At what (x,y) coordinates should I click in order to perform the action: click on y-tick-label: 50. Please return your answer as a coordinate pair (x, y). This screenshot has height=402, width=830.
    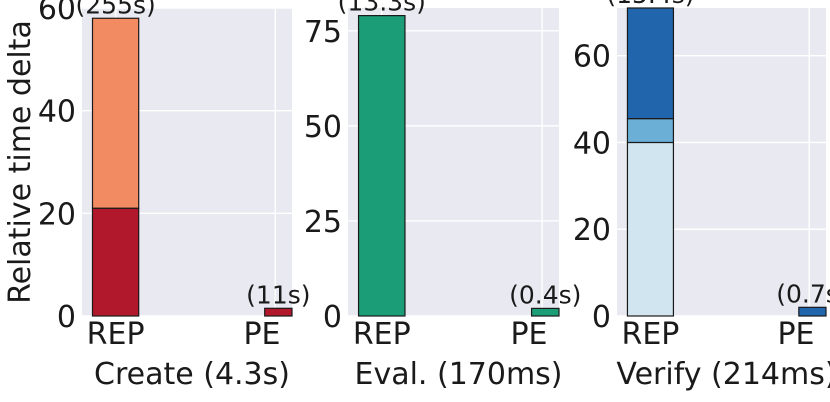
    Looking at the image, I should click on (323, 127).